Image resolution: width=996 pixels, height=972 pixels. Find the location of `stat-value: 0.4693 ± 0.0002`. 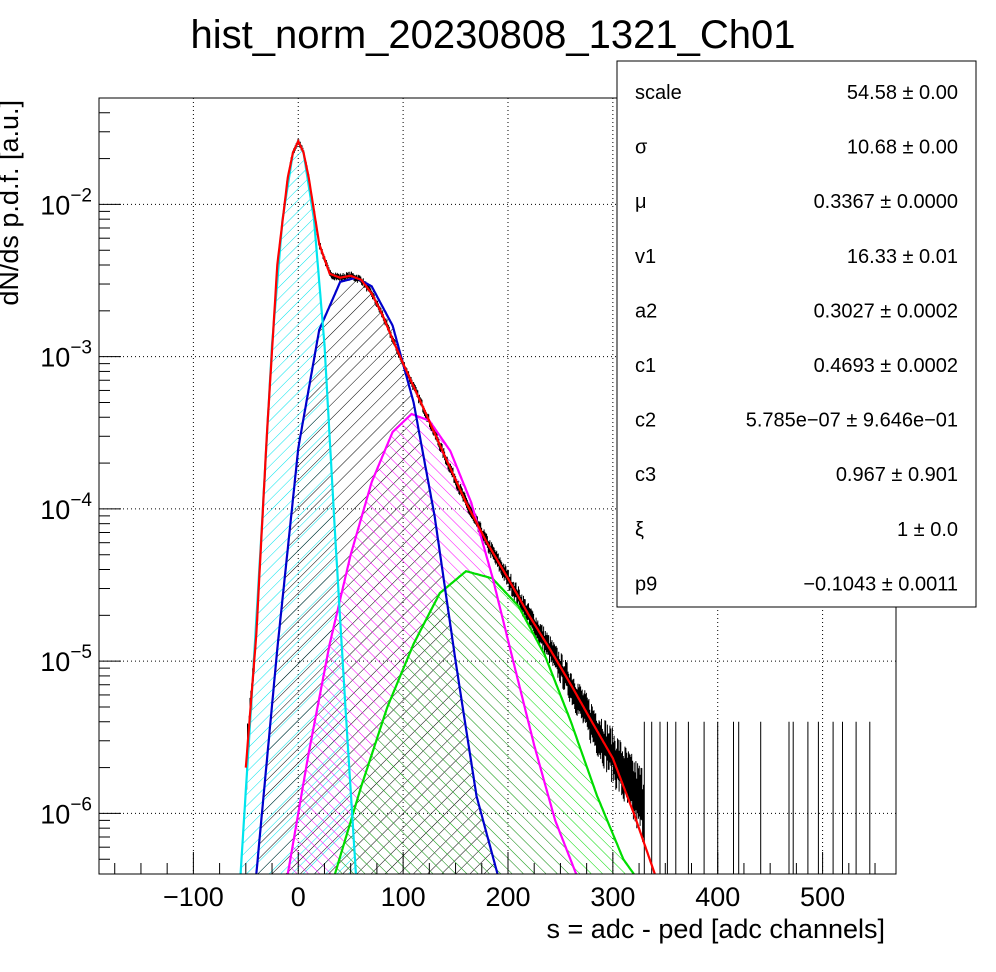

stat-value: 0.4693 ± 0.0002 is located at coordinates (886, 366).